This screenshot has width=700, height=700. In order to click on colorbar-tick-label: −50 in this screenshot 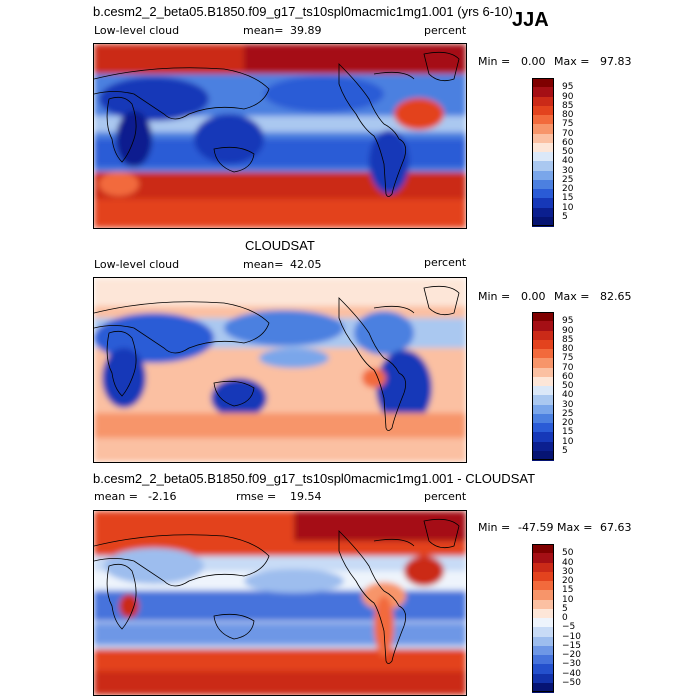, I will do `click(571, 682)`.